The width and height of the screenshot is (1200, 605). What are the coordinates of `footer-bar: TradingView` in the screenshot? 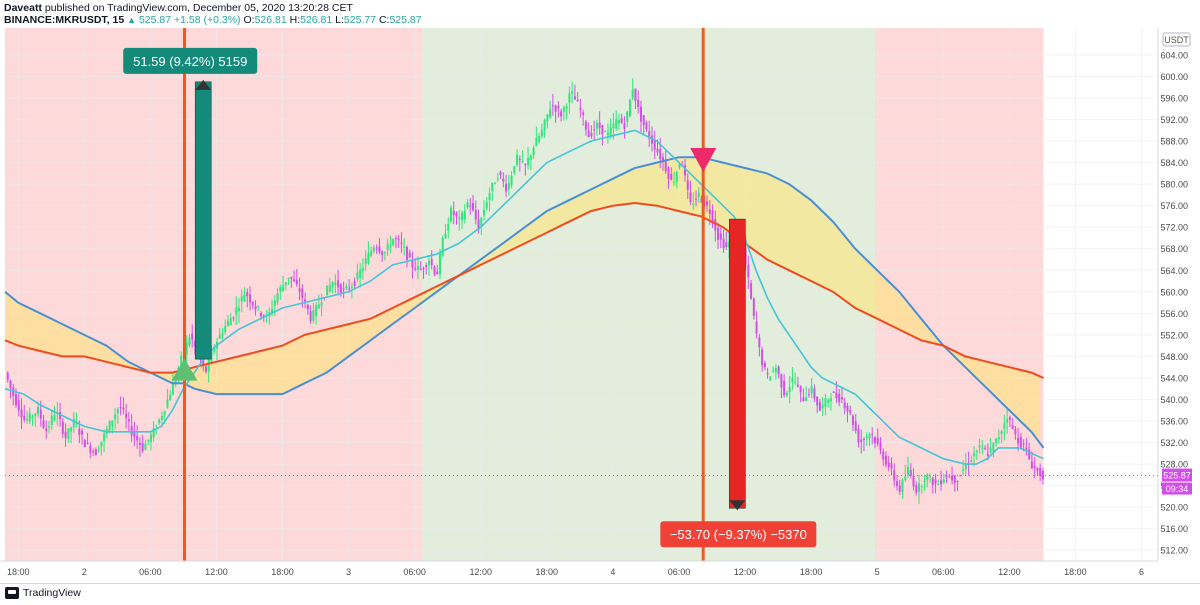 It's located at (600, 594).